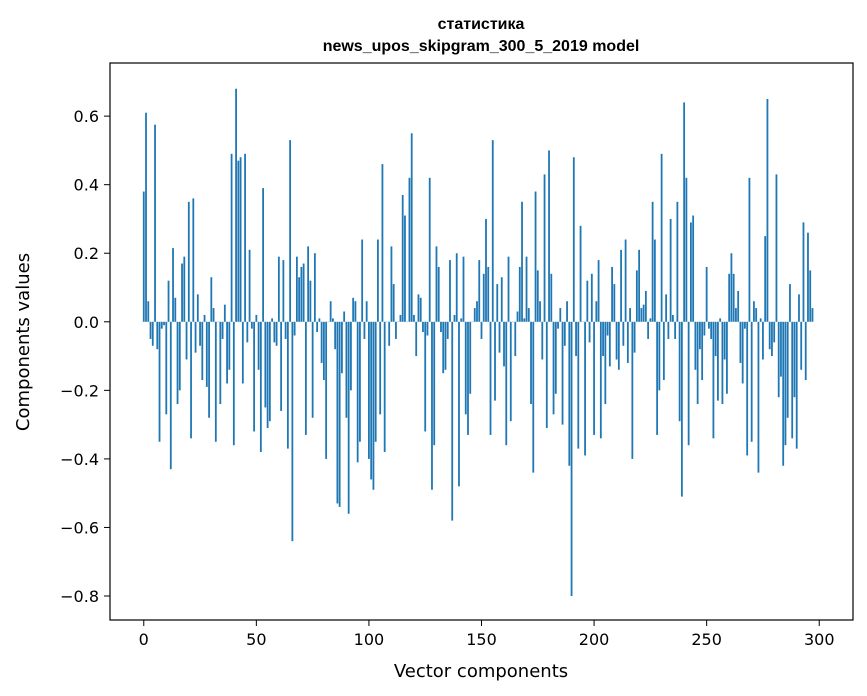 The width and height of the screenshot is (867, 696). I want to click on y-axis-ticks: −0.8 −0.6 −0.4 −0.2 0.0 0.2 0.4 0.6, so click(85, 356).